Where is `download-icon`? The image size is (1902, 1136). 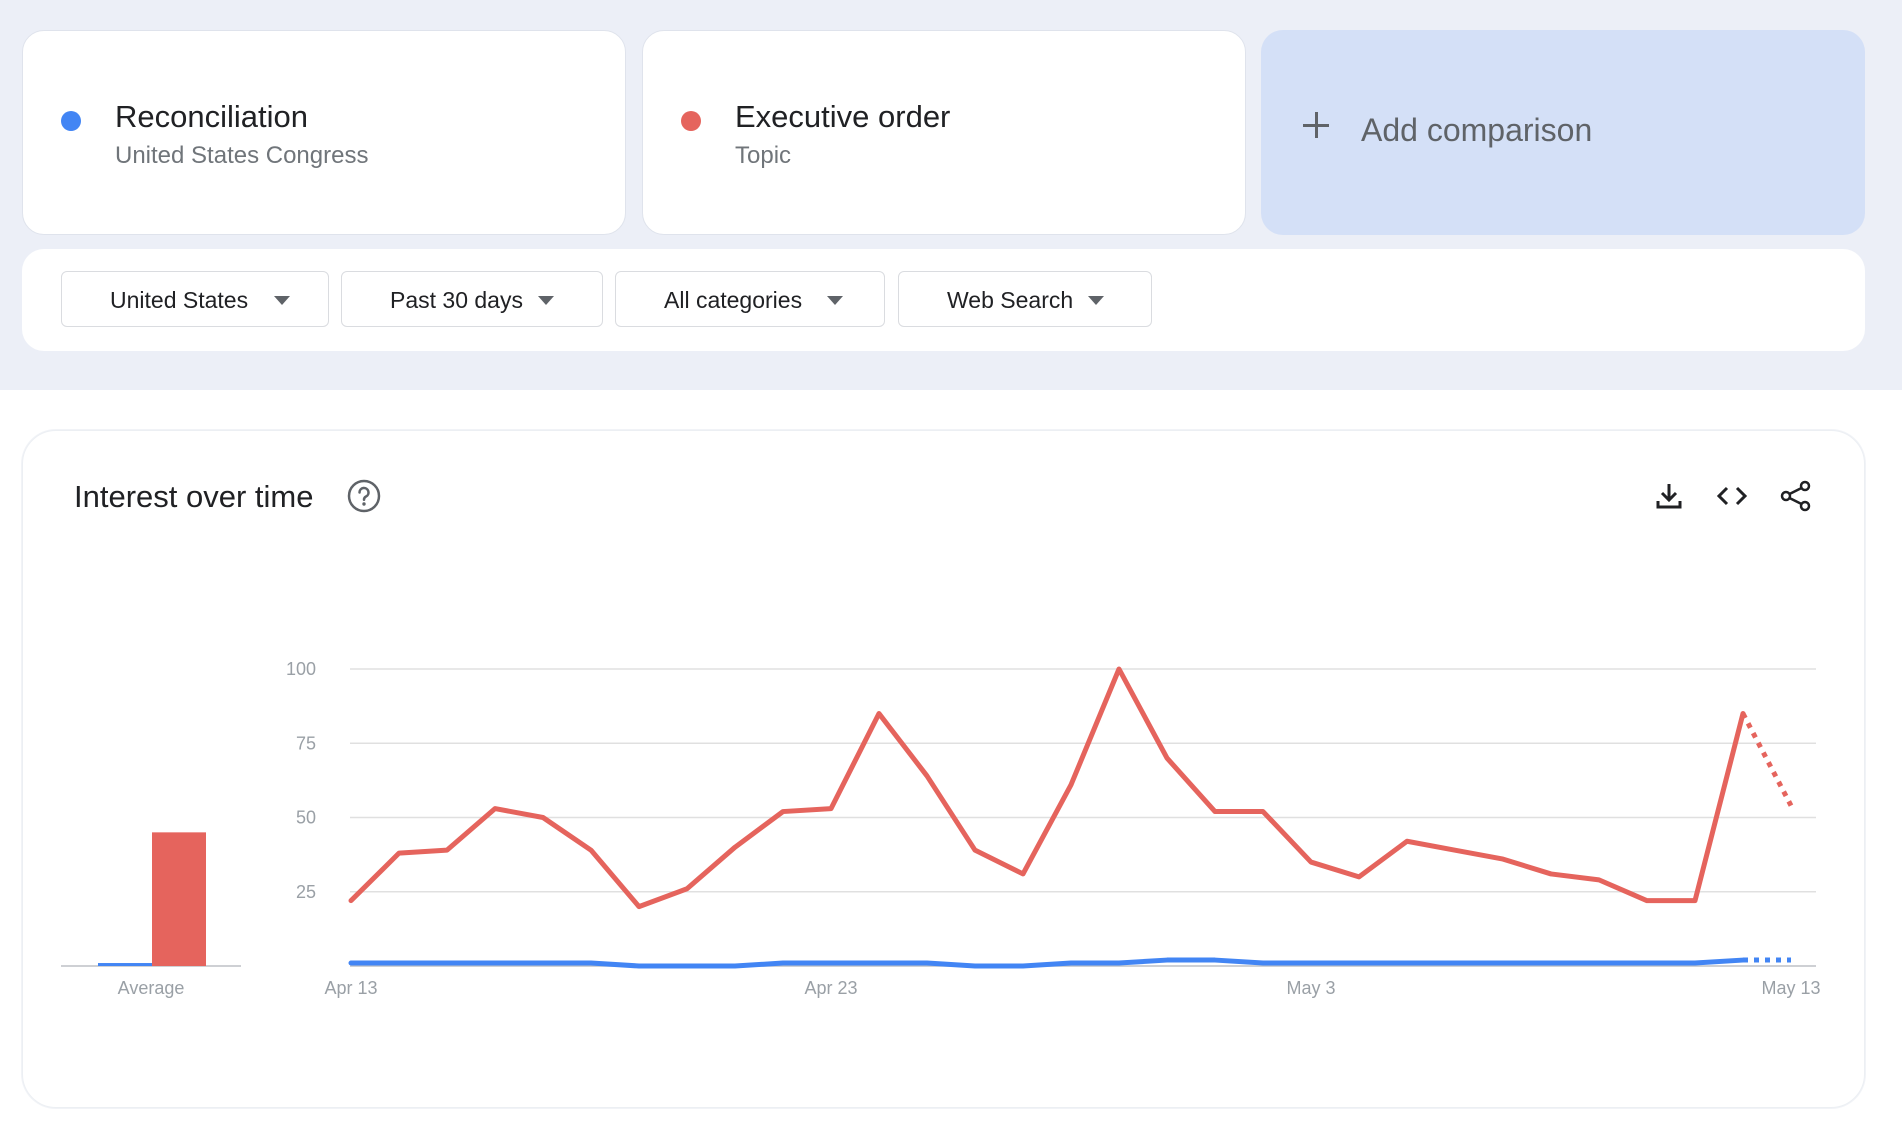 download-icon is located at coordinates (1669, 496).